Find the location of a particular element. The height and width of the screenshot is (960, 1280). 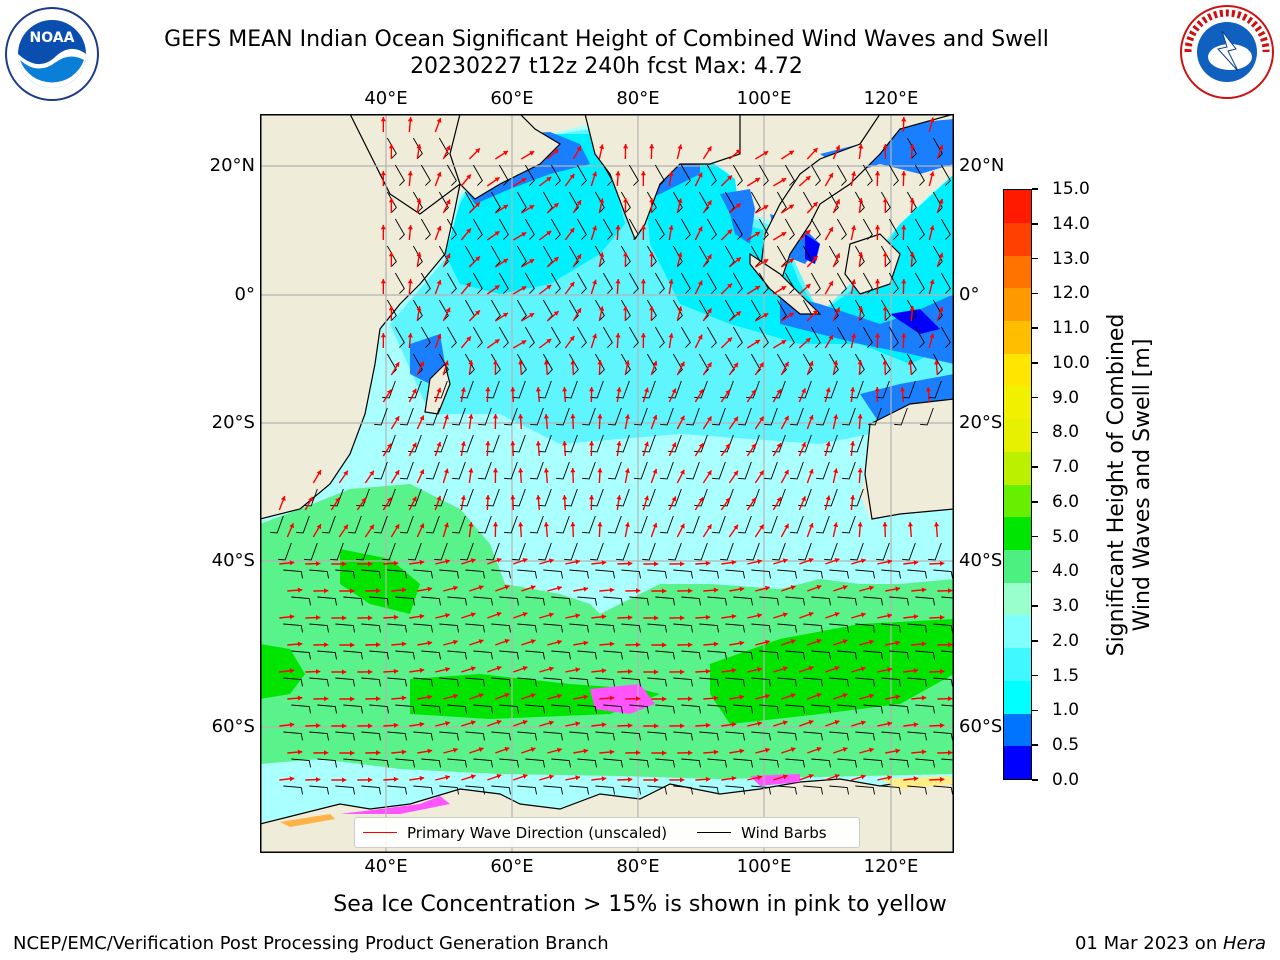

colorbar-tick-label: 6.0 is located at coordinates (1066, 501).